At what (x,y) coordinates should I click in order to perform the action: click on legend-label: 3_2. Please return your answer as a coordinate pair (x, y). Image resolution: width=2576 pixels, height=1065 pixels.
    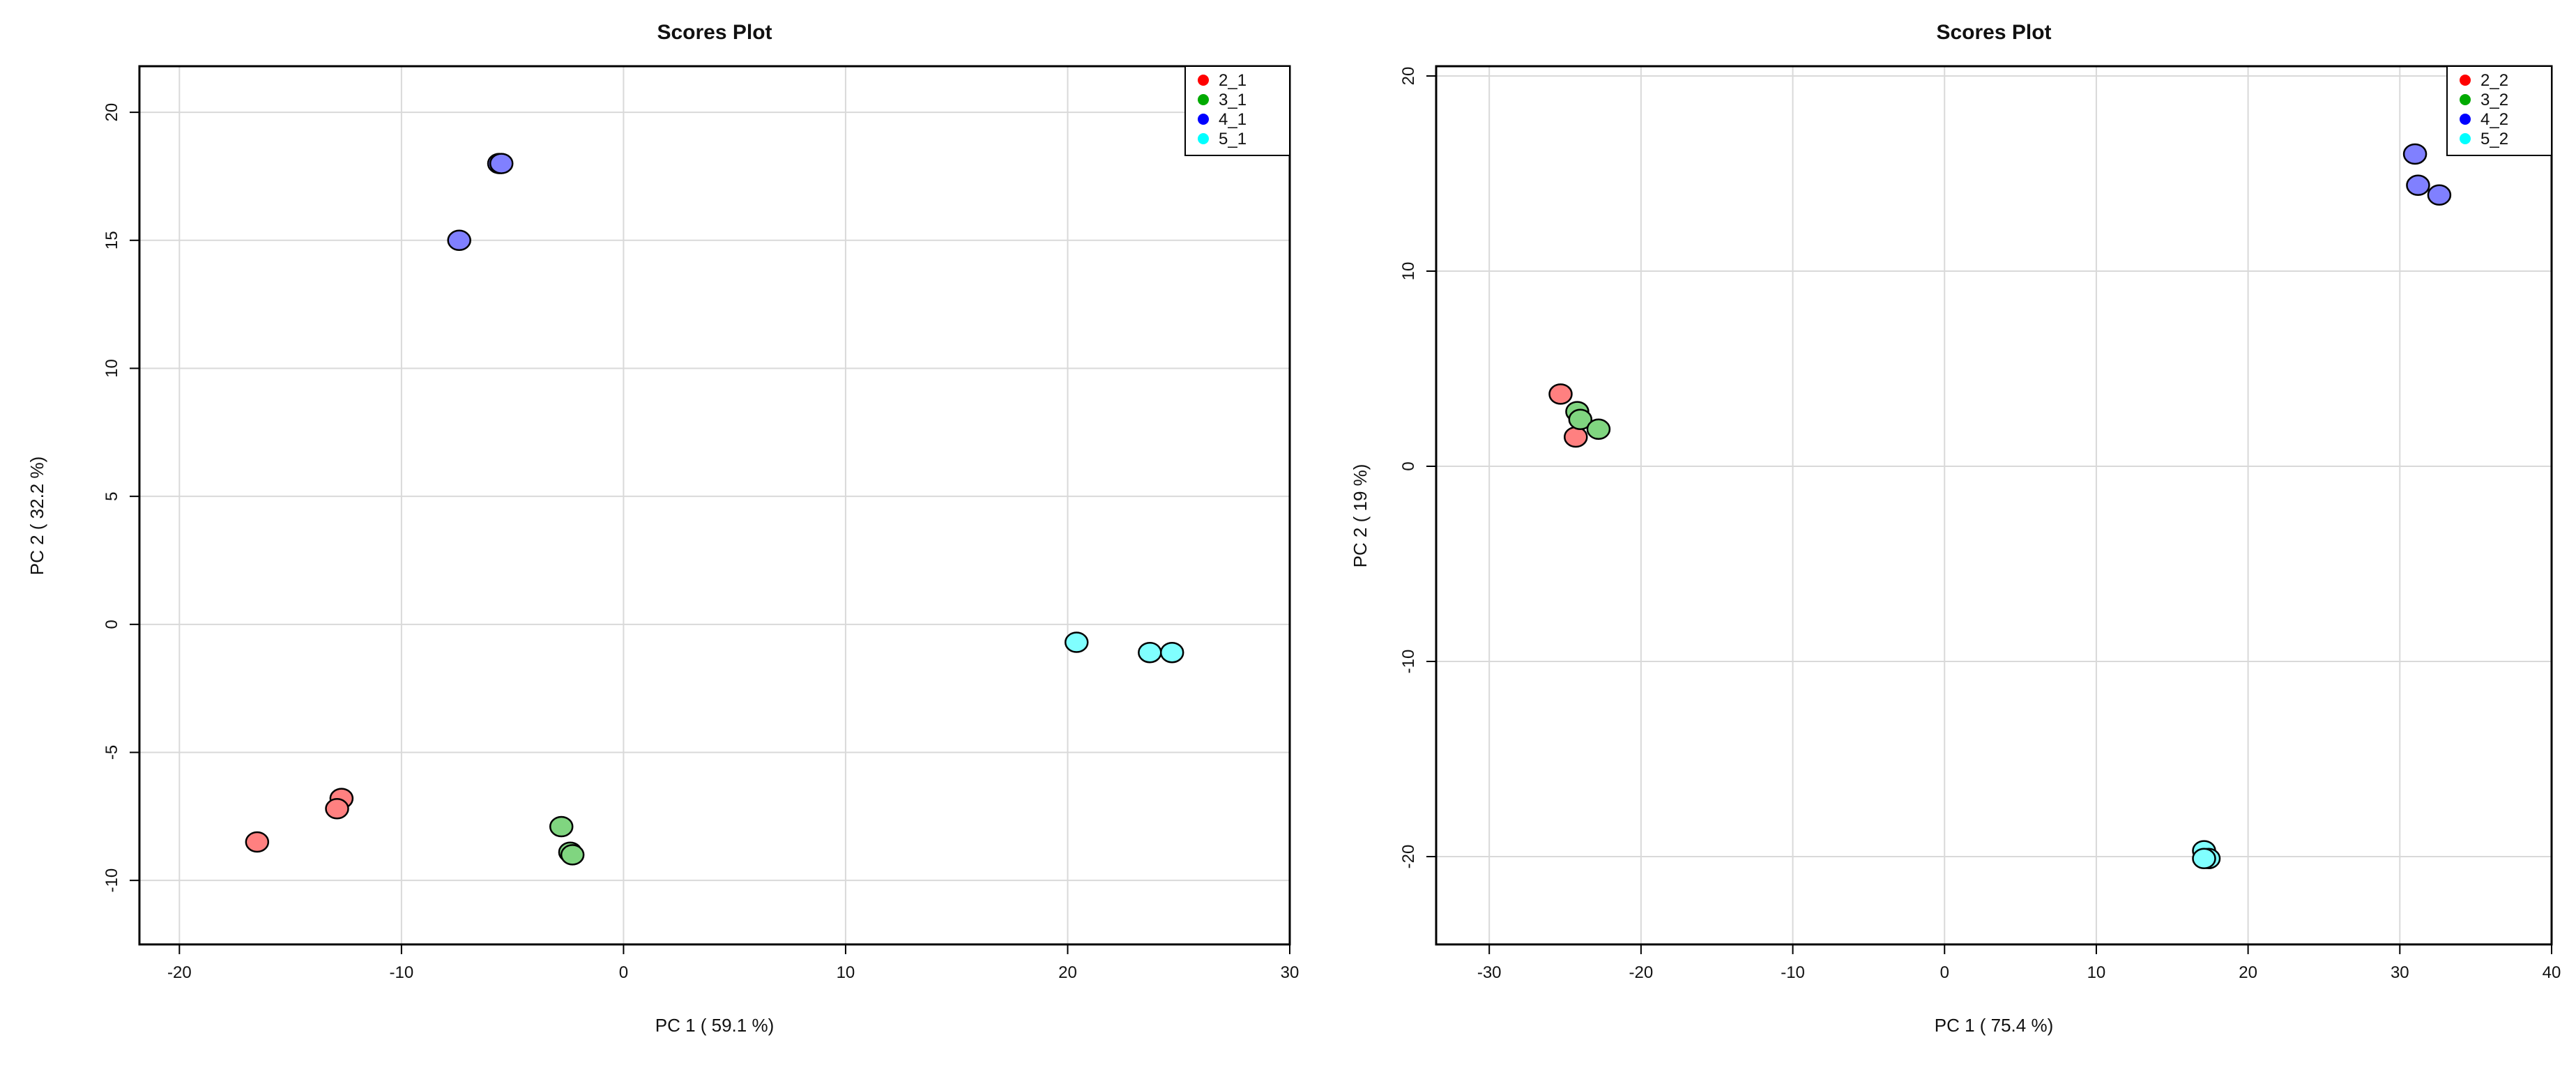
    Looking at the image, I should click on (2494, 100).